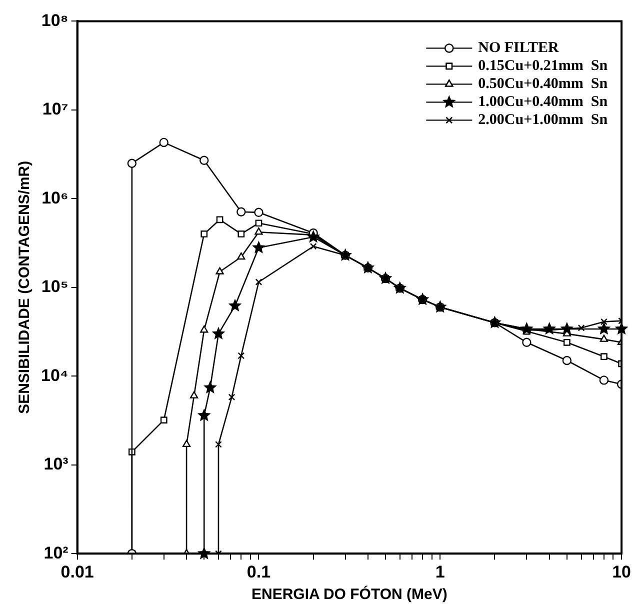  I want to click on y-tick-label: 10⁴, so click(54, 375).